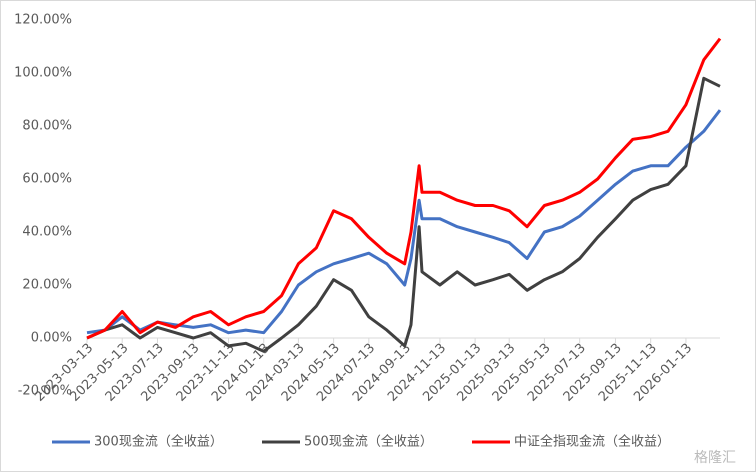  What do you see at coordinates (592, 442) in the screenshot?
I see `legend-label: 中证全指现金流（全收益）` at bounding box center [592, 442].